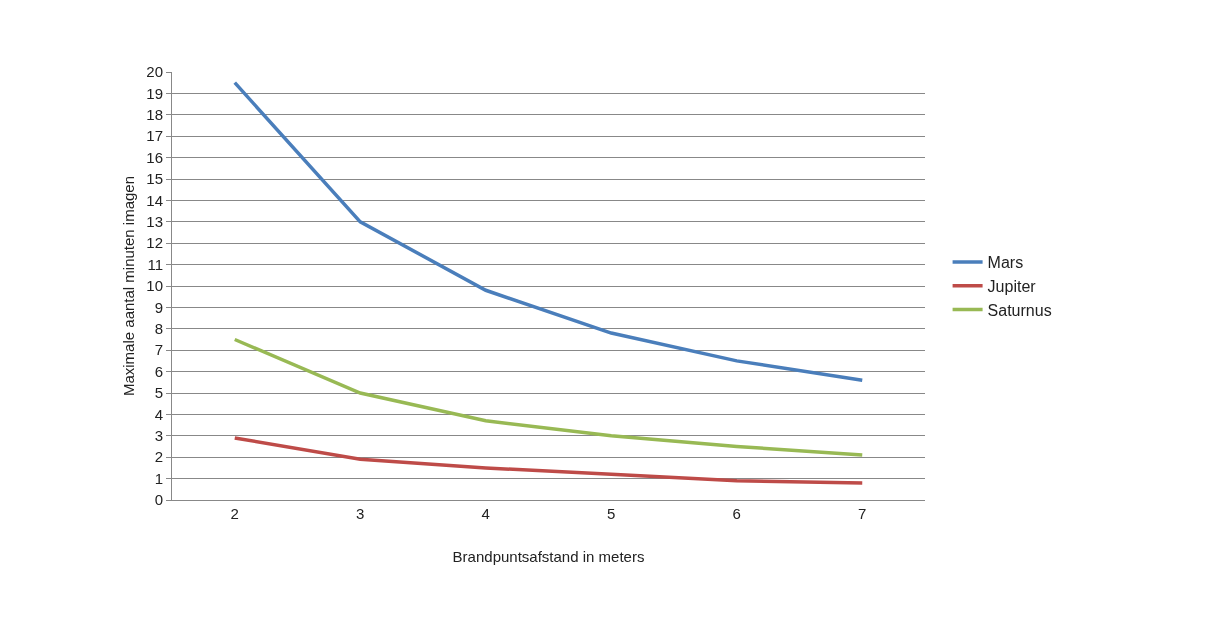 This screenshot has width=1206, height=637. What do you see at coordinates (158, 393) in the screenshot?
I see `y-tick-label: 5` at bounding box center [158, 393].